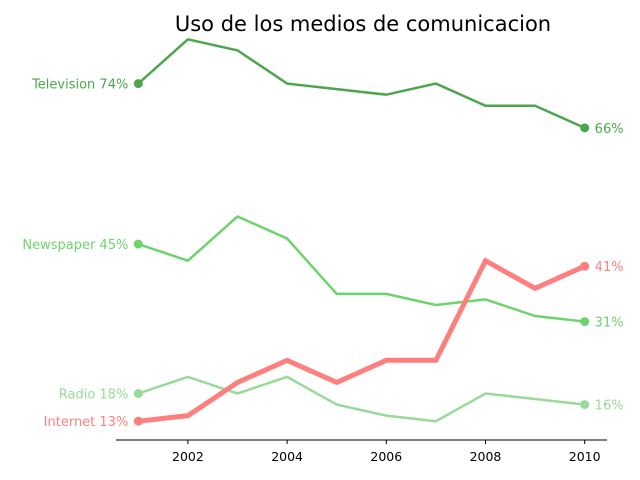 This screenshot has width=640, height=480. I want to click on series-radio: Radio 18% 16%, so click(341, 399).